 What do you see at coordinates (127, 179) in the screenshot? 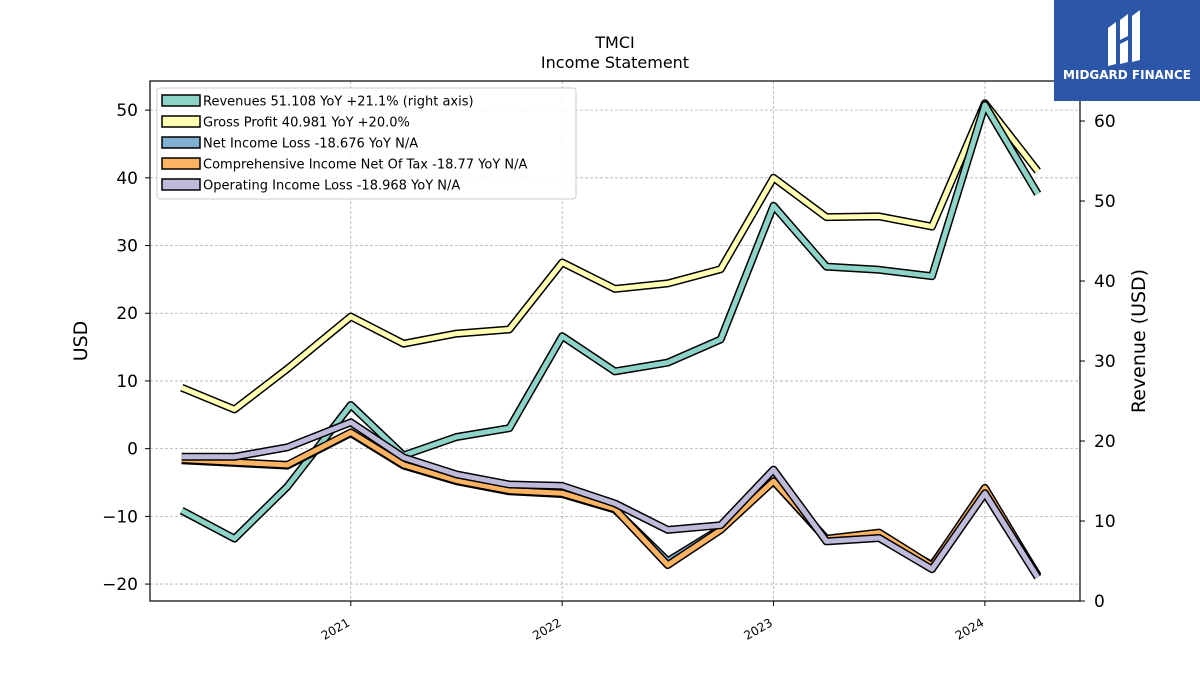
I see `y-tick-label: 40` at bounding box center [127, 179].